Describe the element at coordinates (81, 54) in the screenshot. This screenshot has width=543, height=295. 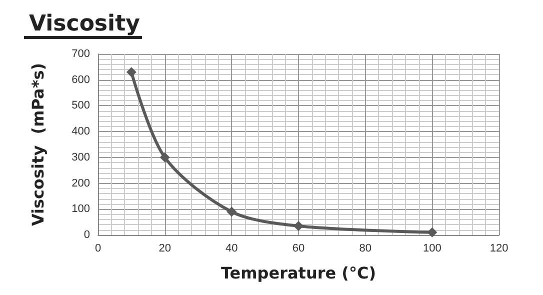
I see `y-tick-label: 700` at that location.